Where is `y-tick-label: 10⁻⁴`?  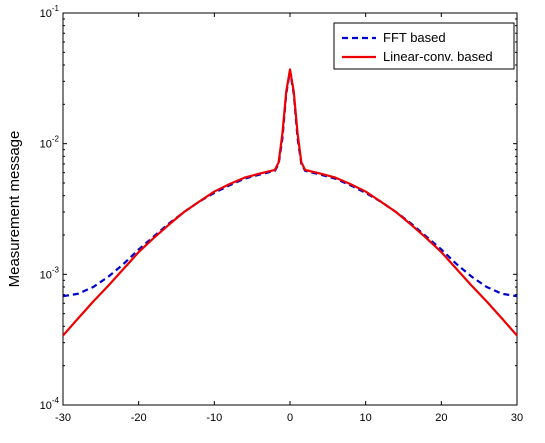
y-tick-label: 10⁻⁴ is located at coordinates (50, 404).